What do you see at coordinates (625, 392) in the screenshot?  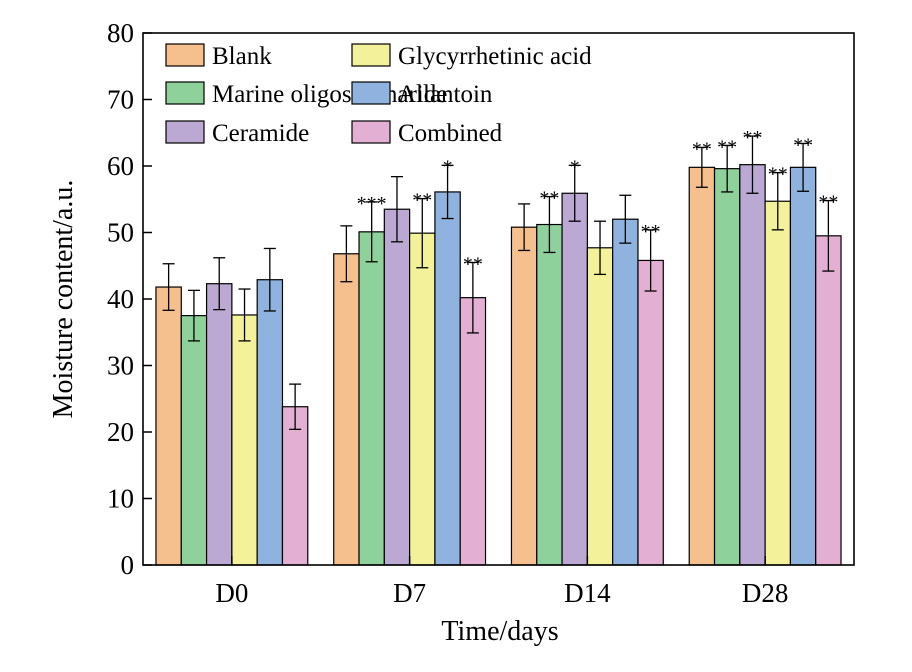 I see `bar-allantoin-d14` at bounding box center [625, 392].